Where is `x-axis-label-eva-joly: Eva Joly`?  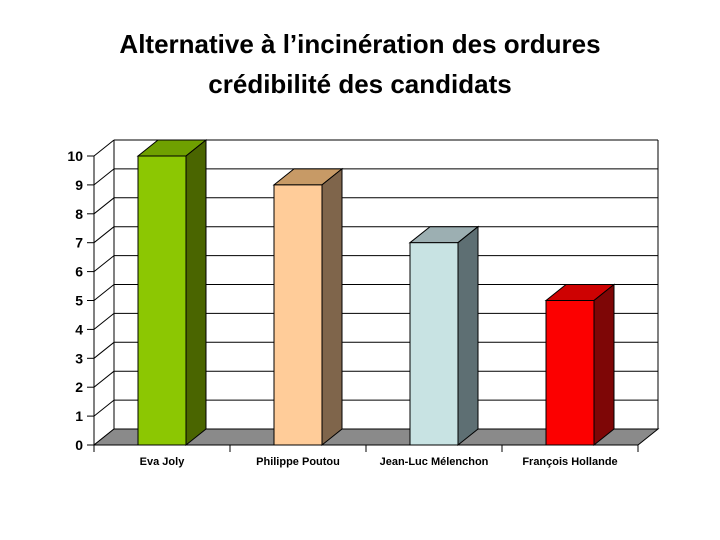
x-axis-label-eva-joly: Eva Joly is located at coordinates (163, 462).